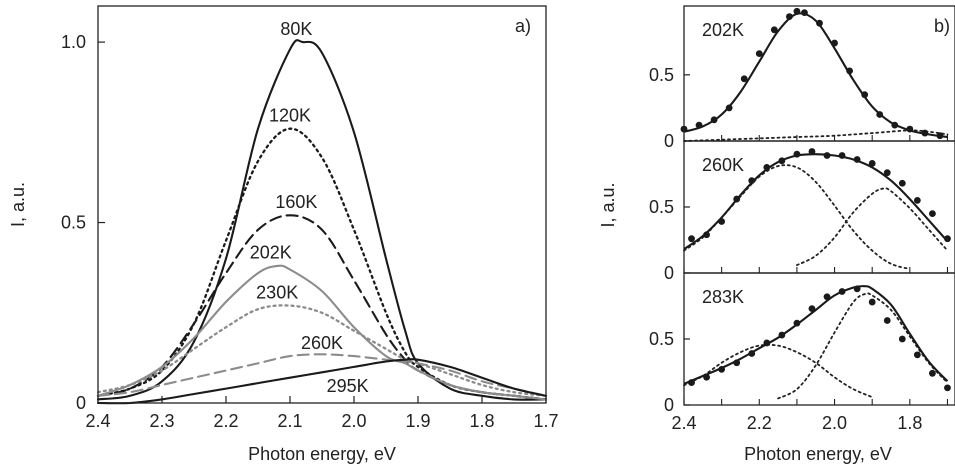 Image resolution: width=955 pixels, height=468 pixels. Describe the element at coordinates (290, 115) in the screenshot. I see `series-label-120K: 120K` at that location.